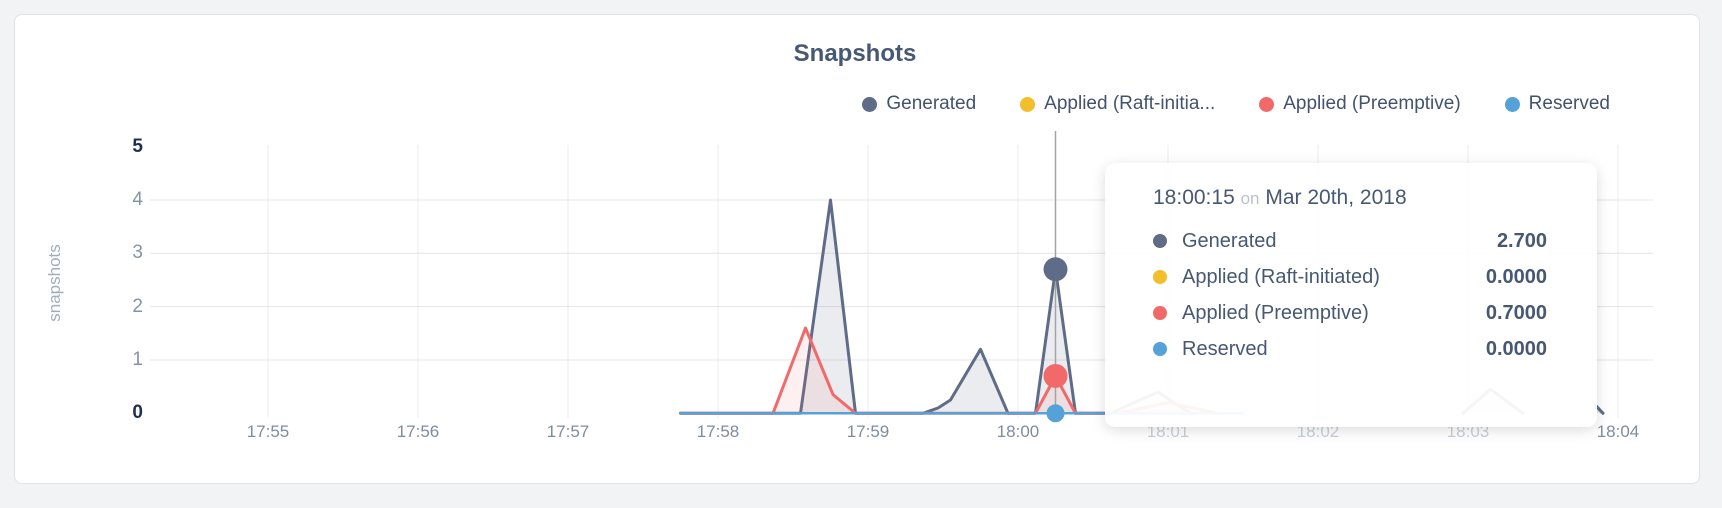  I want to click on tooltip-series-label: Generated, so click(1229, 240).